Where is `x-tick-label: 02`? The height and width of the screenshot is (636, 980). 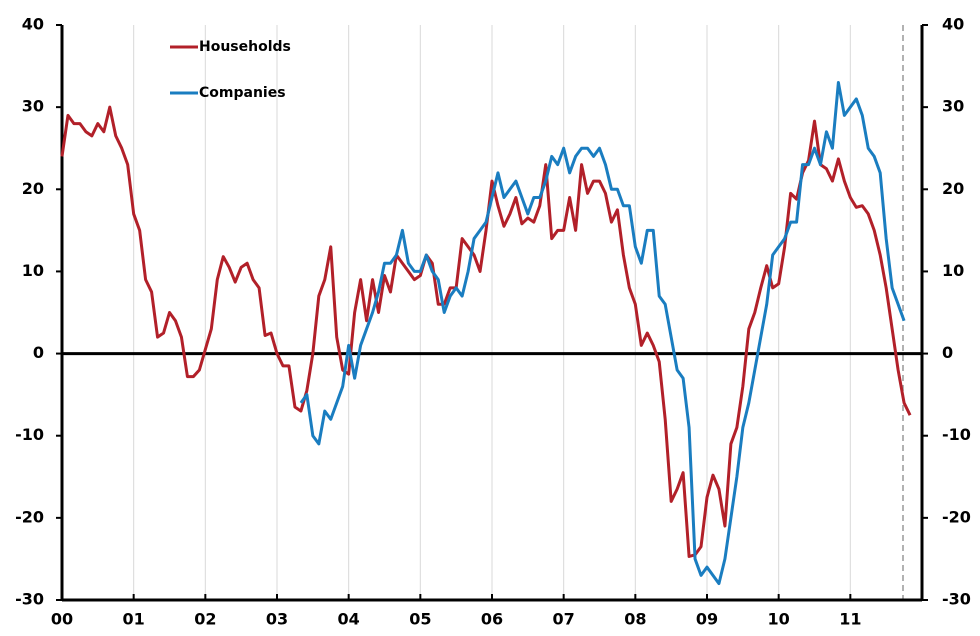 x-tick-label: 02 is located at coordinates (205, 619).